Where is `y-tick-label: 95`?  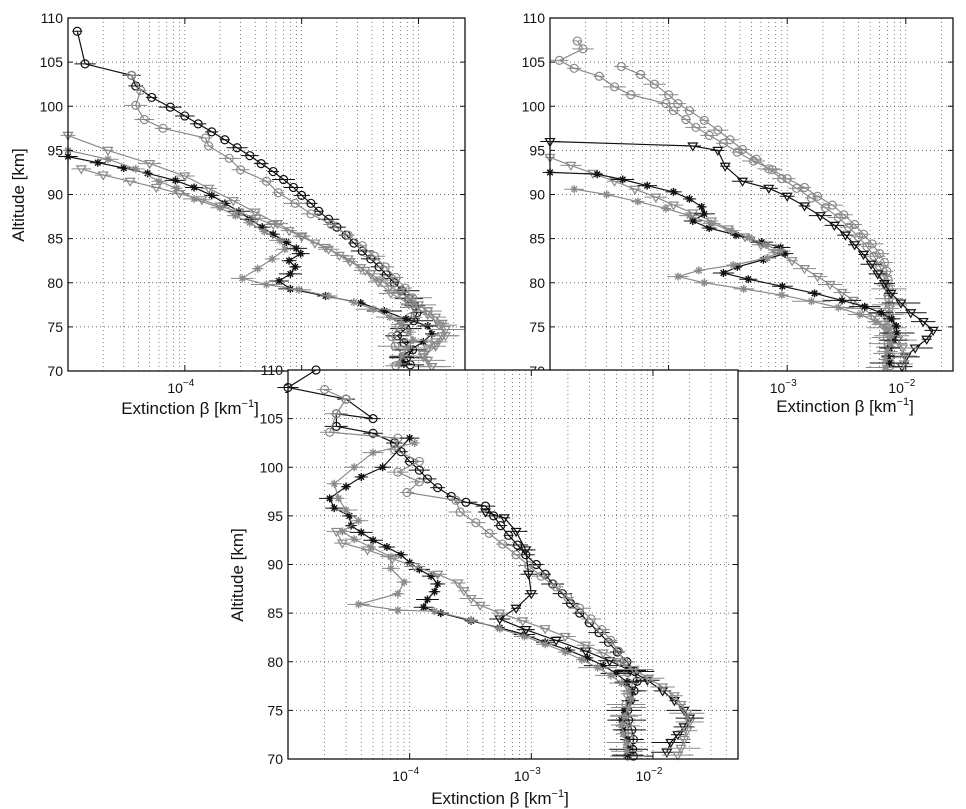
y-tick-label: 95 is located at coordinates (55, 150).